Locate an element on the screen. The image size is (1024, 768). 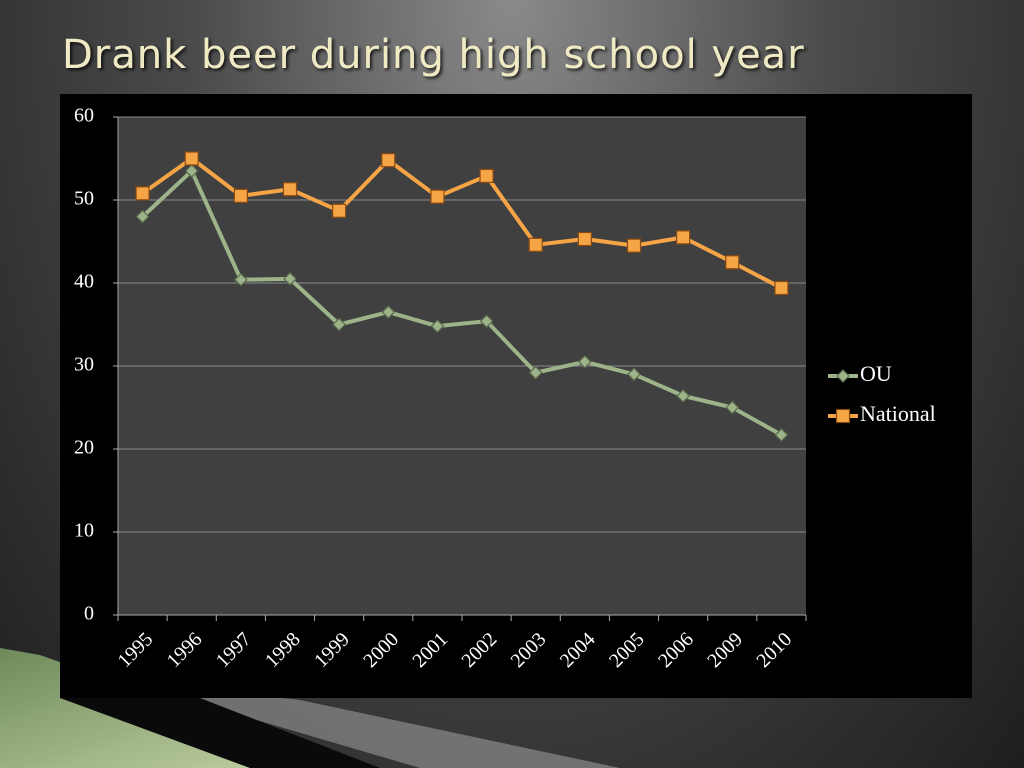
legend-label: National is located at coordinates (898, 413).